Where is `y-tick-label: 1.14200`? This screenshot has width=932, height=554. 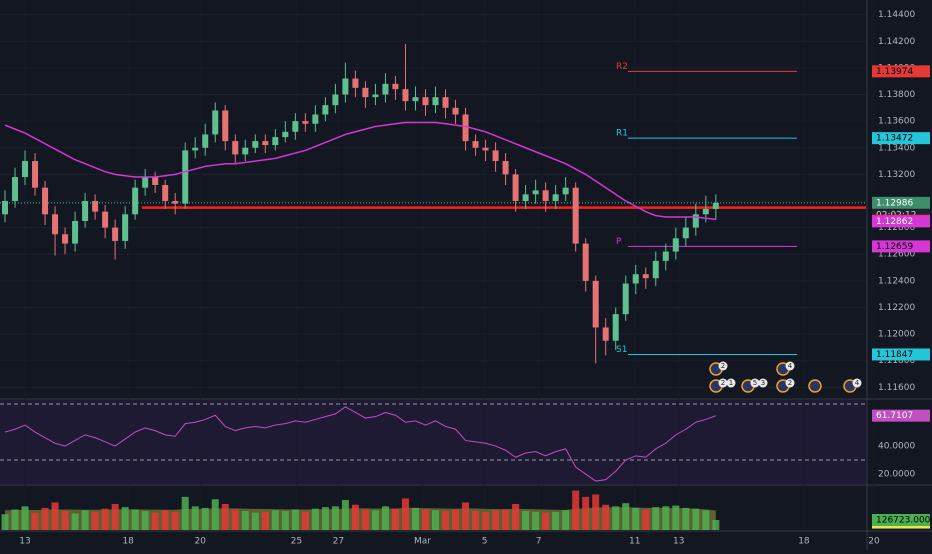 y-tick-label: 1.14200 is located at coordinates (896, 42).